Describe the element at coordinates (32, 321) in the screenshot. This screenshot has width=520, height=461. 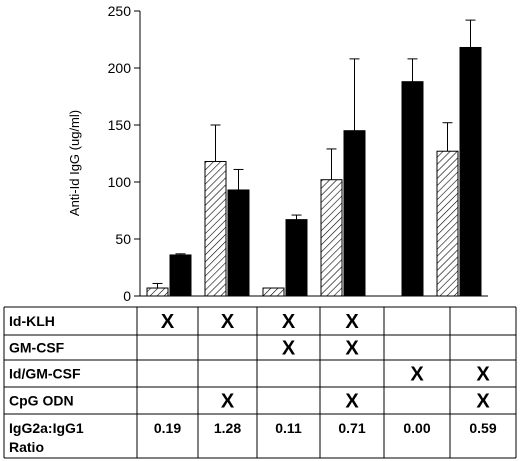
I see `table-row-label: Id-KLH` at that location.